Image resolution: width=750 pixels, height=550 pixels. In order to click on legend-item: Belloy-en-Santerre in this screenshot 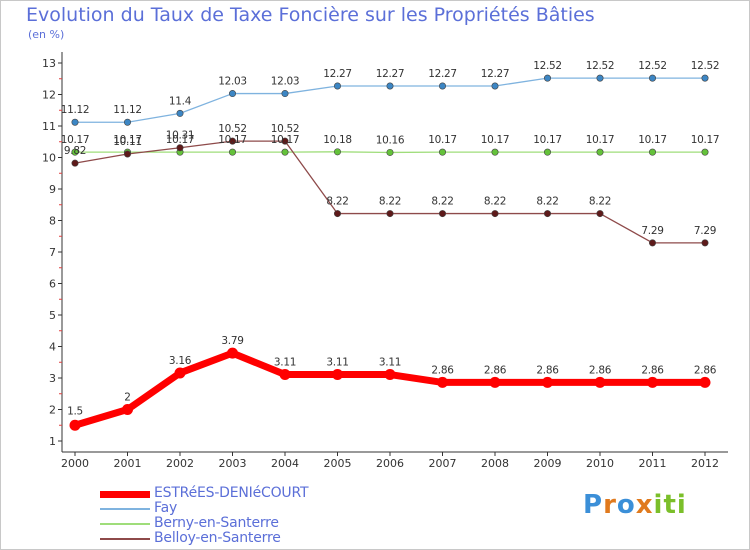, I will do `click(250, 538)`.